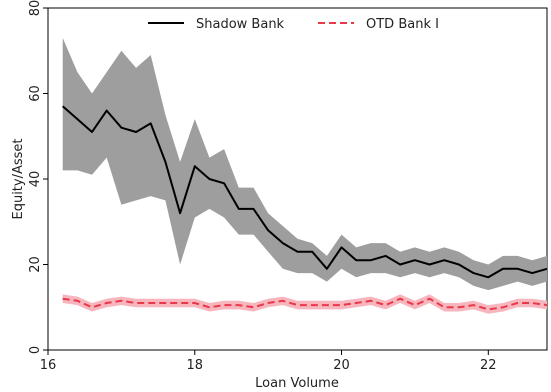 This screenshot has height=392, width=551. What do you see at coordinates (293, 24) in the screenshot?
I see `legend: Shadow Bank OTD Bank I` at bounding box center [293, 24].